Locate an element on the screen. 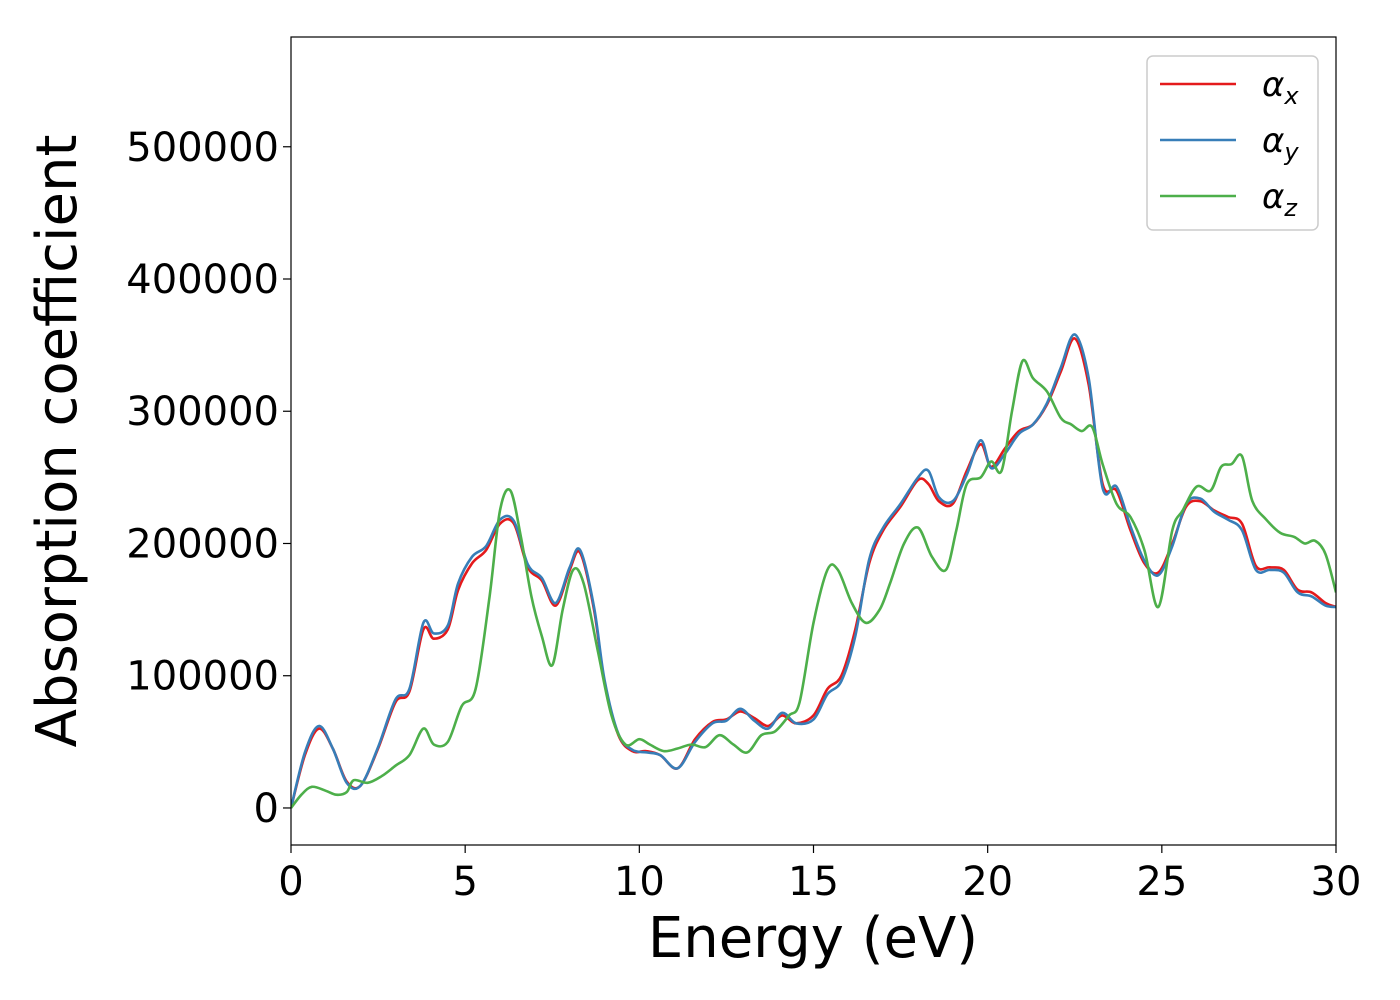 The width and height of the screenshot is (1400, 1000). x-tick-label: 30 is located at coordinates (1336, 882).